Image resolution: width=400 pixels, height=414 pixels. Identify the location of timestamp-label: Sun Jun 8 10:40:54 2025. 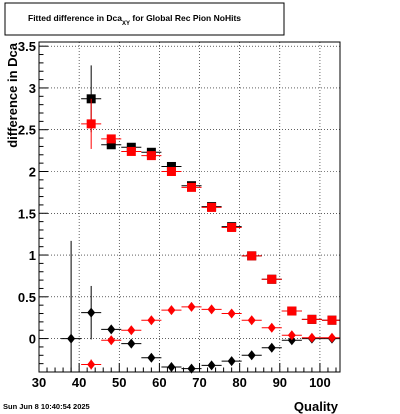
(46, 406).